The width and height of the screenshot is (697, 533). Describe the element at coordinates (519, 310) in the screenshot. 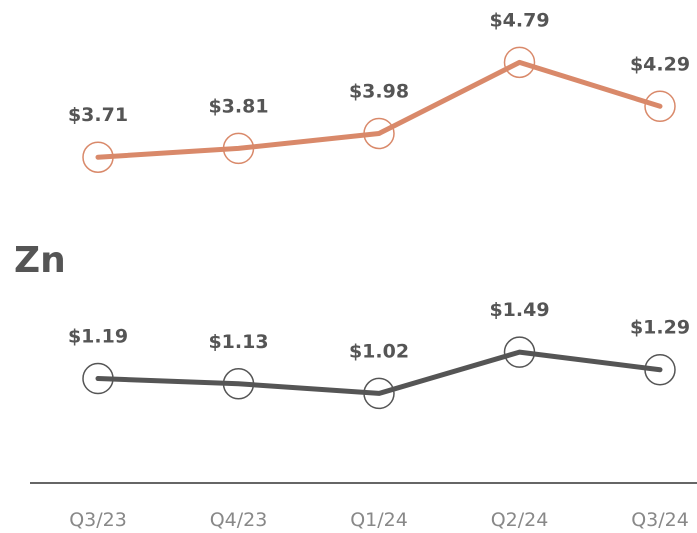

I see `data-label: $1.49` at that location.